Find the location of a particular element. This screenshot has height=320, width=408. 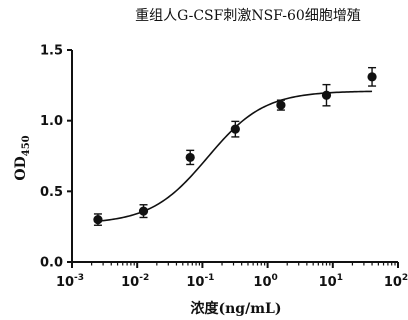

x-tick-label: 10⁻³ is located at coordinates (70, 281).